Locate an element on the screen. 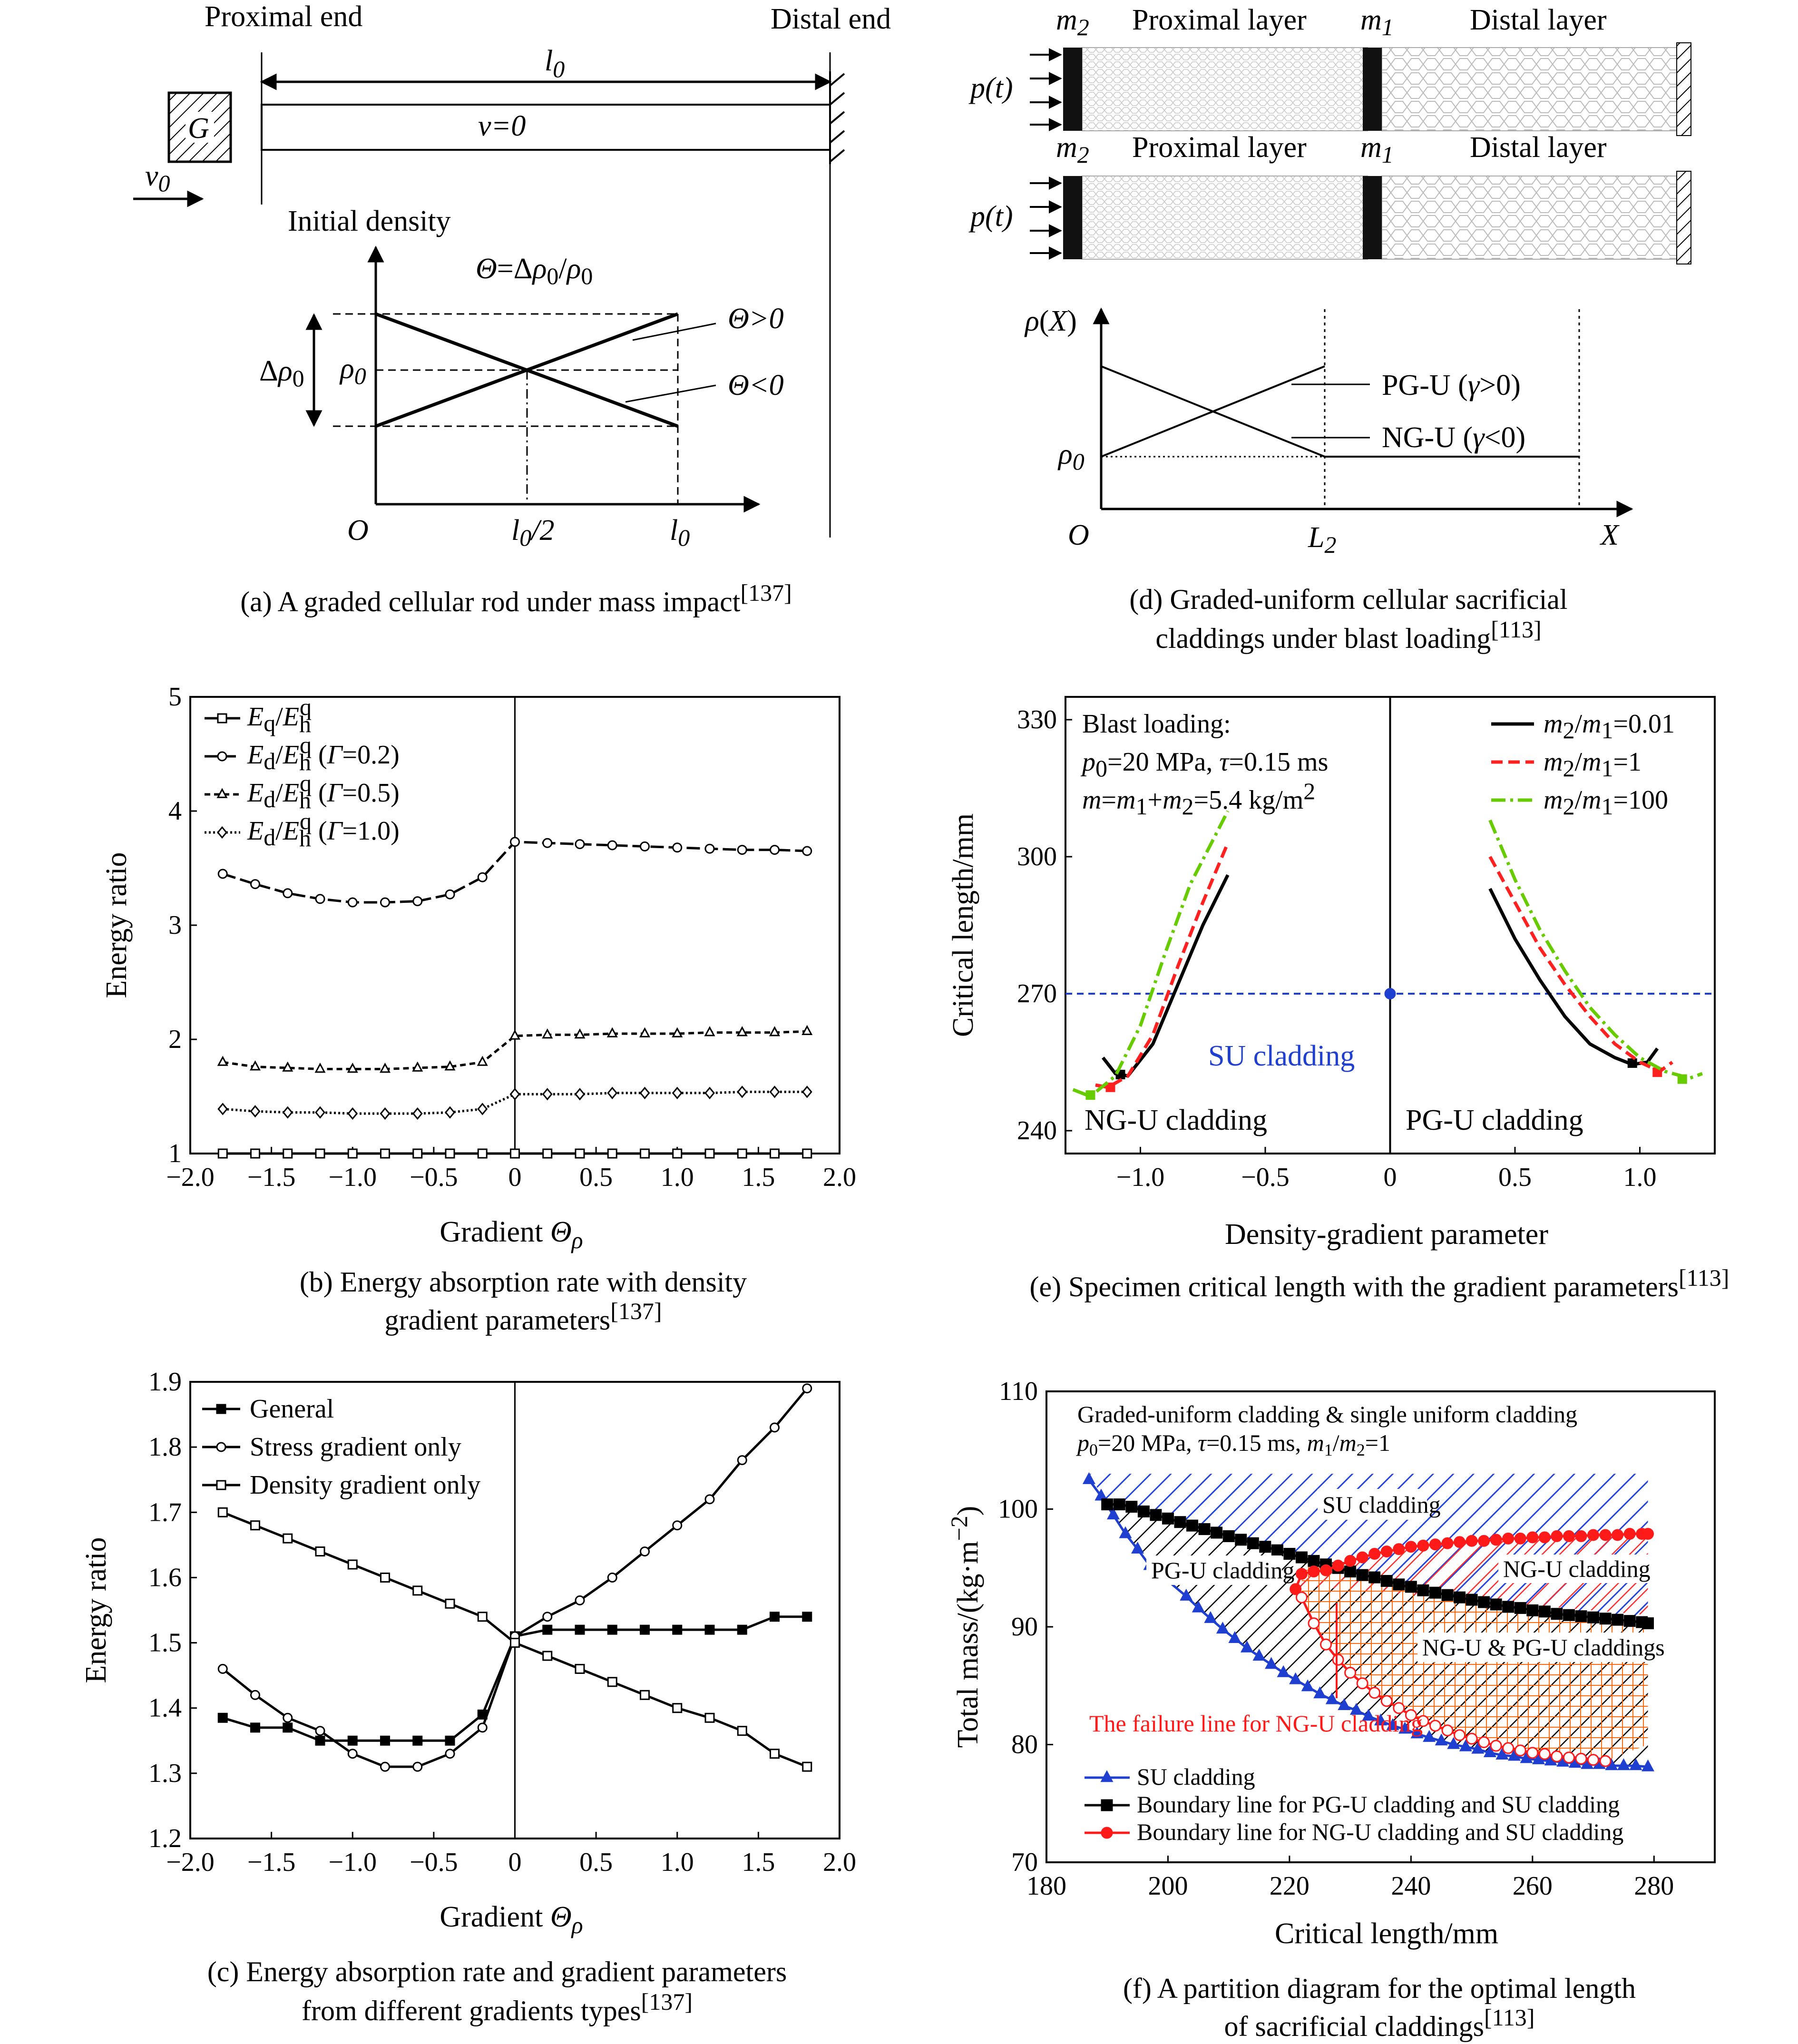 The height and width of the screenshot is (2044, 1798). x-tick-label: 0 is located at coordinates (515, 1177).